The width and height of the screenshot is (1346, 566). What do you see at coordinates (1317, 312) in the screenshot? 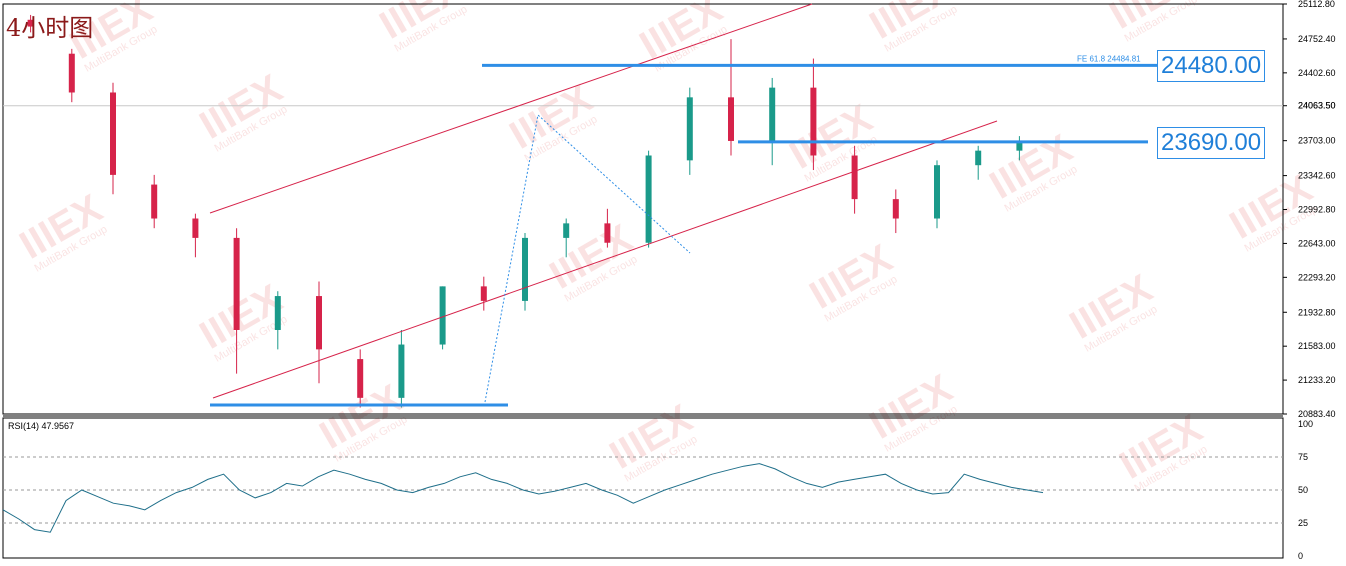
I see `y-tick-label: 21932.80` at bounding box center [1317, 312].